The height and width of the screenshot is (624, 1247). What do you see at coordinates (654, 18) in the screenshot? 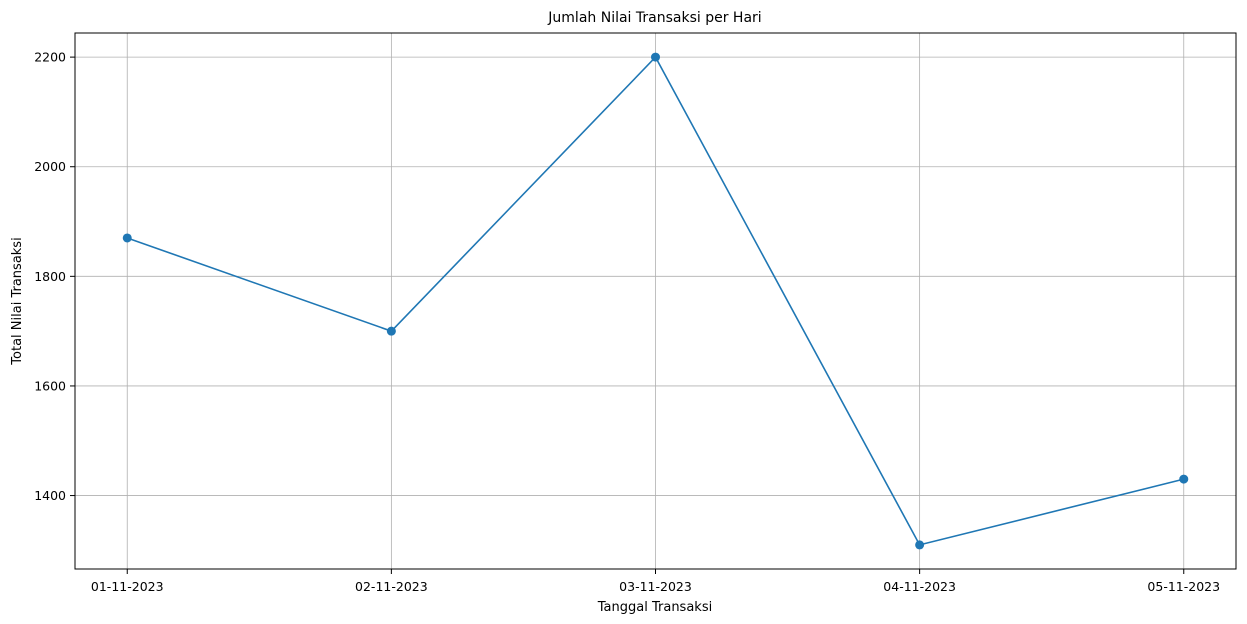
I see `chart-title: Jumlah Nilai Transaksi per Hari` at bounding box center [654, 18].